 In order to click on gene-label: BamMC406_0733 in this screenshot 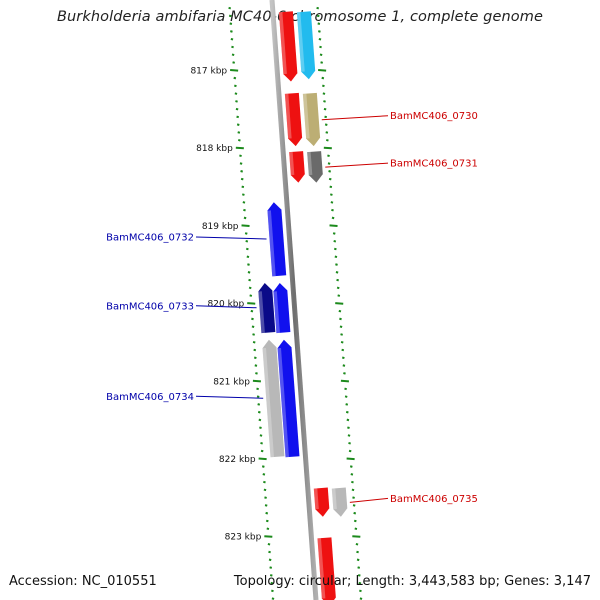, I will do `click(150, 306)`.